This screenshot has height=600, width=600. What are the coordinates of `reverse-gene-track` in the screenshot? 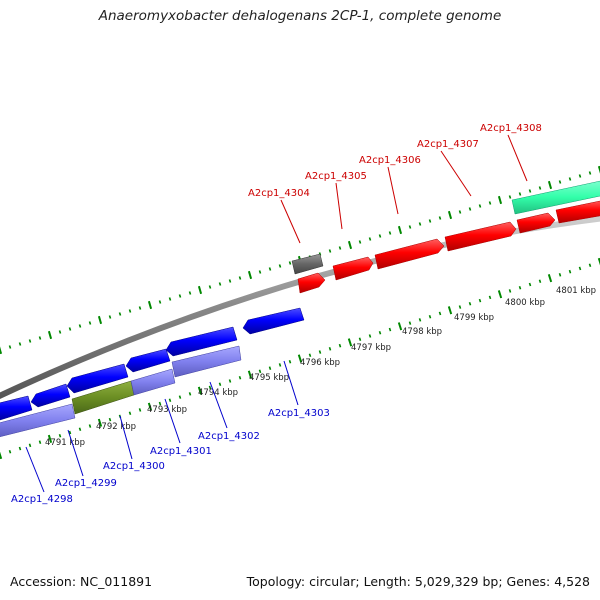 It's located at (152, 364).